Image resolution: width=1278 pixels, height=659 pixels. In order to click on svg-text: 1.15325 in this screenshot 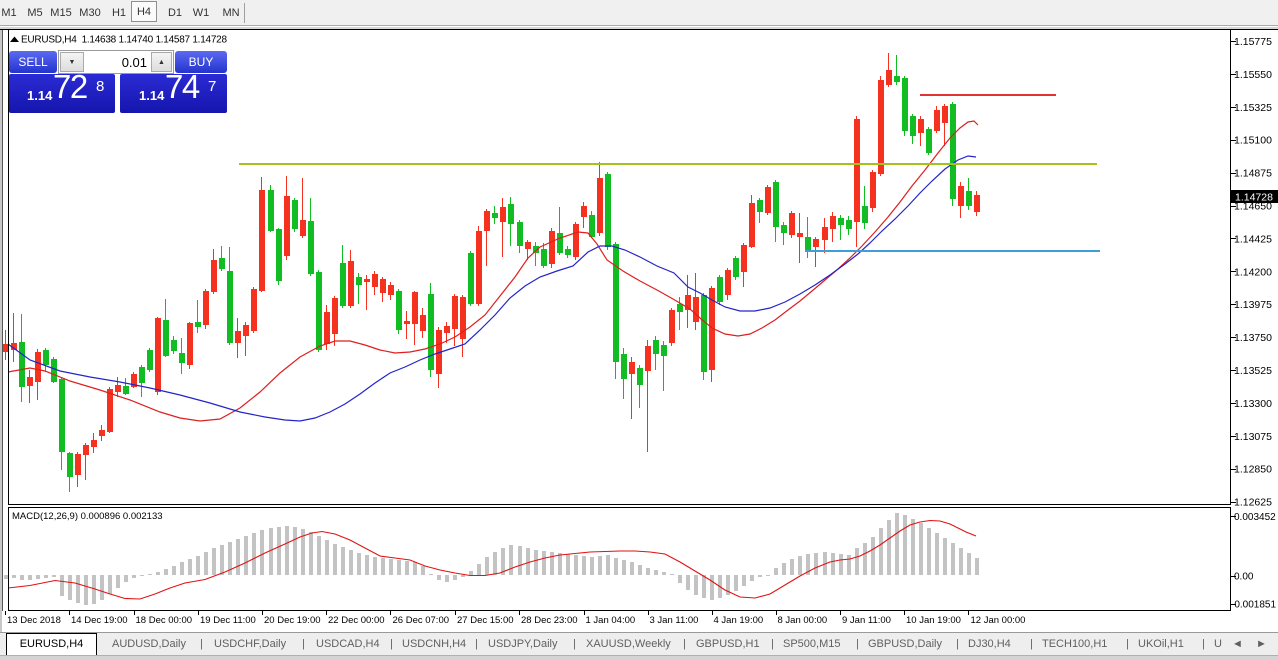, I will do `click(1253, 108)`.